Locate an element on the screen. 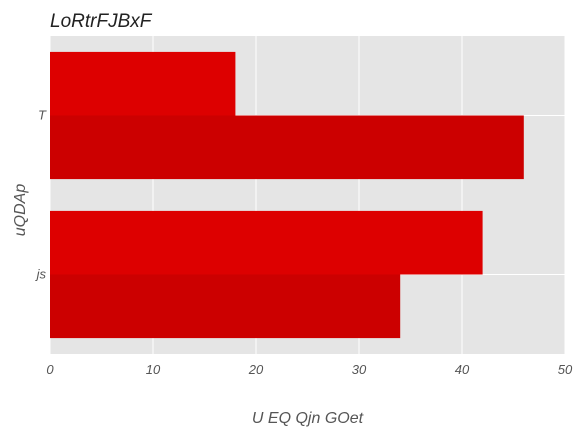 The height and width of the screenshot is (438, 584). x-tick-label: 30 is located at coordinates (359, 369).